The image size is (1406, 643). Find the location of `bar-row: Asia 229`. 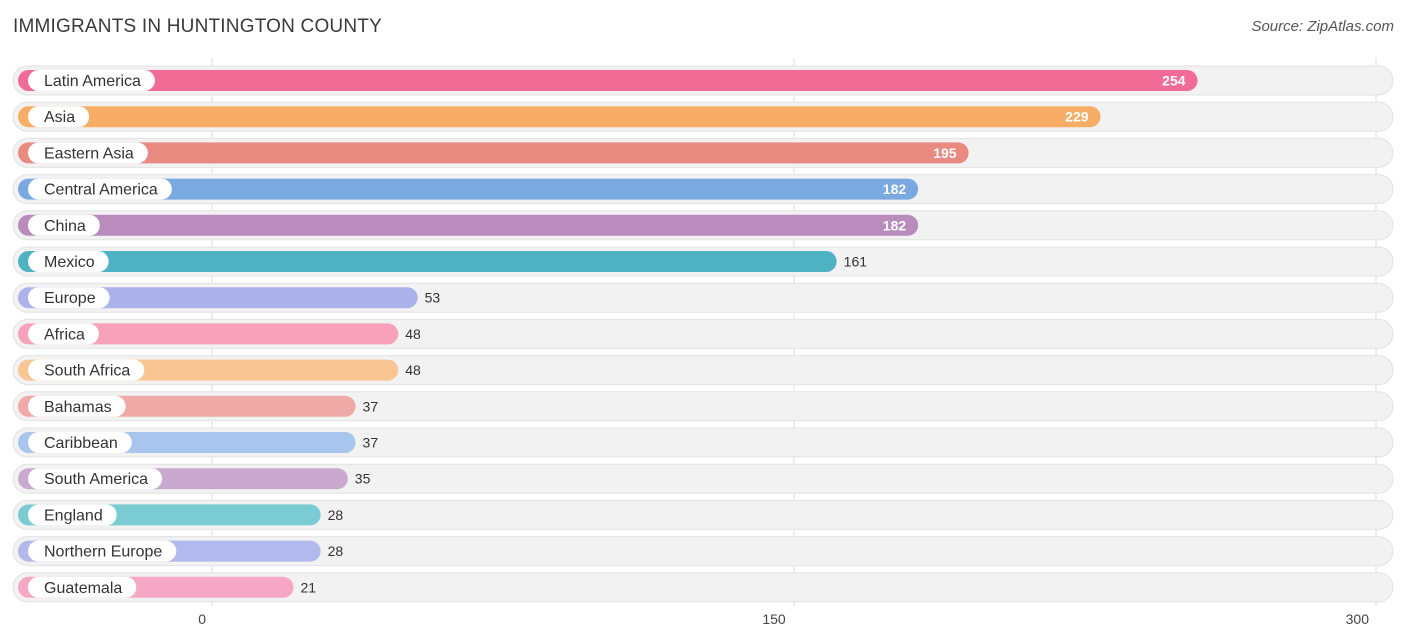

bar-row: Asia 229 is located at coordinates (703, 116).